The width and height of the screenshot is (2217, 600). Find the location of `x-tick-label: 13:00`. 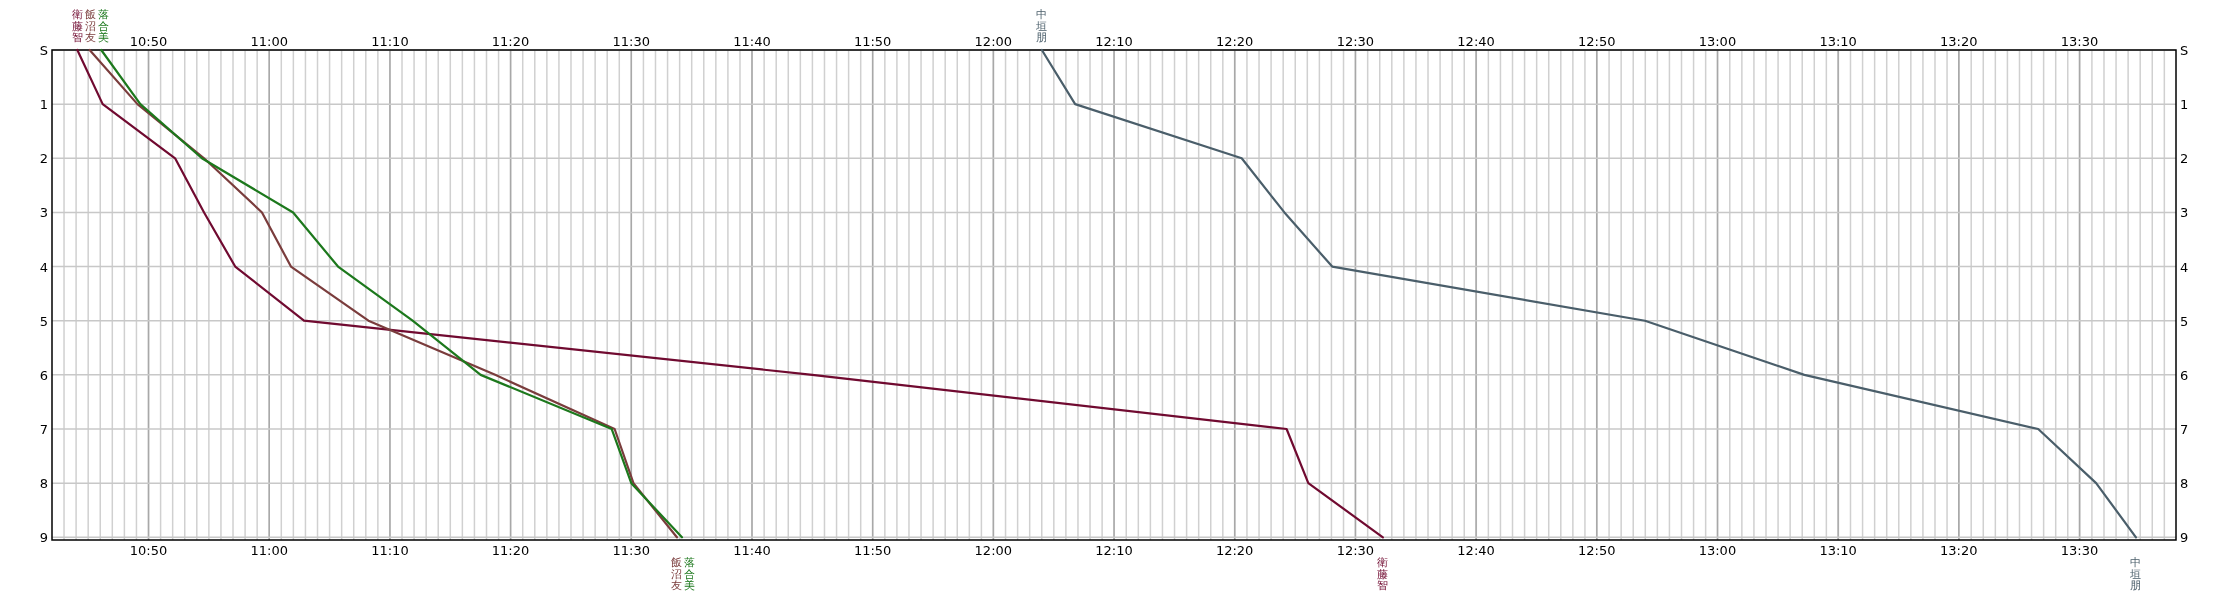

x-tick-label: 13:00 is located at coordinates (1717, 41).